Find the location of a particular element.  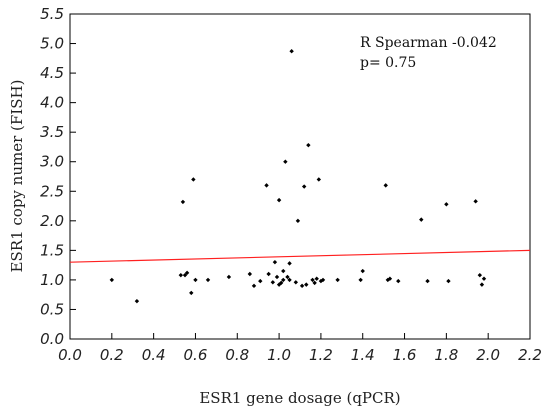

x-tick-label: 0.6 is located at coordinates (196, 355).